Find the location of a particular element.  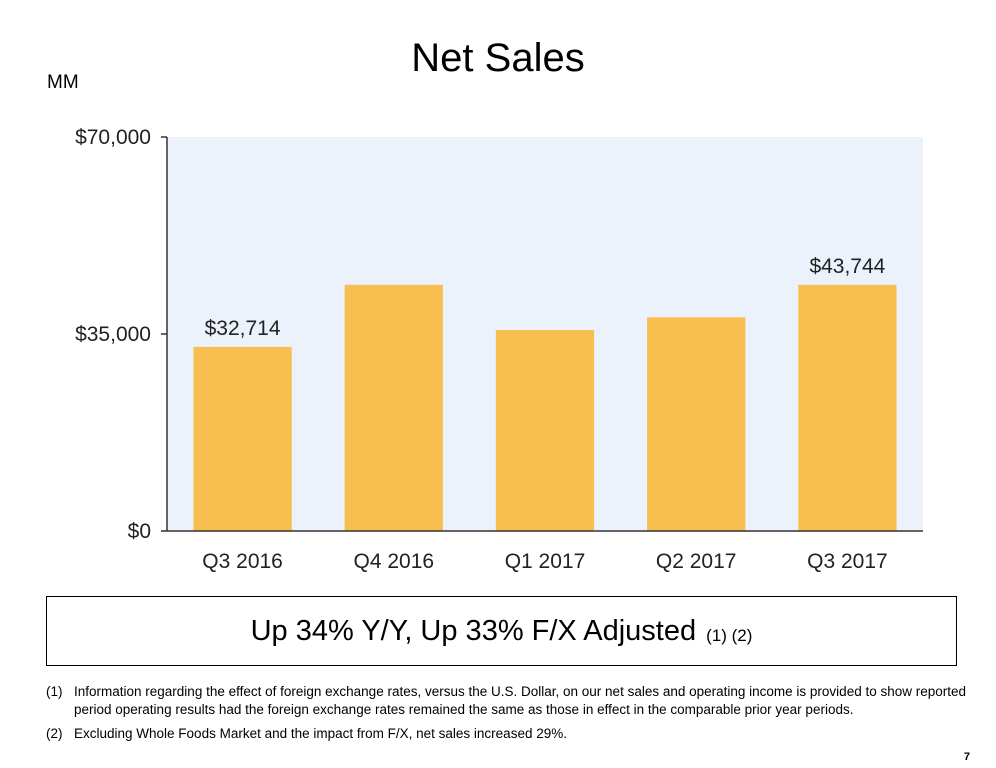

unit-label: MM is located at coordinates (63, 82).